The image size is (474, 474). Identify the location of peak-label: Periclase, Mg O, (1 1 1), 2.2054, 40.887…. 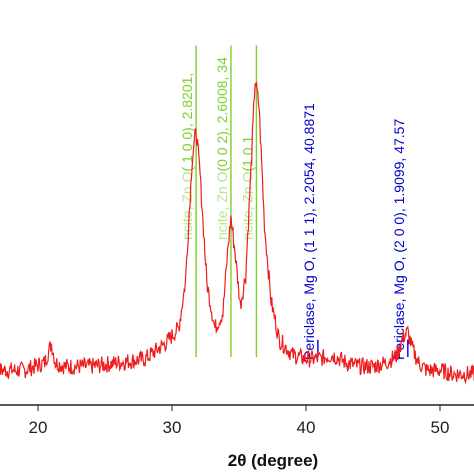
(309, 231).